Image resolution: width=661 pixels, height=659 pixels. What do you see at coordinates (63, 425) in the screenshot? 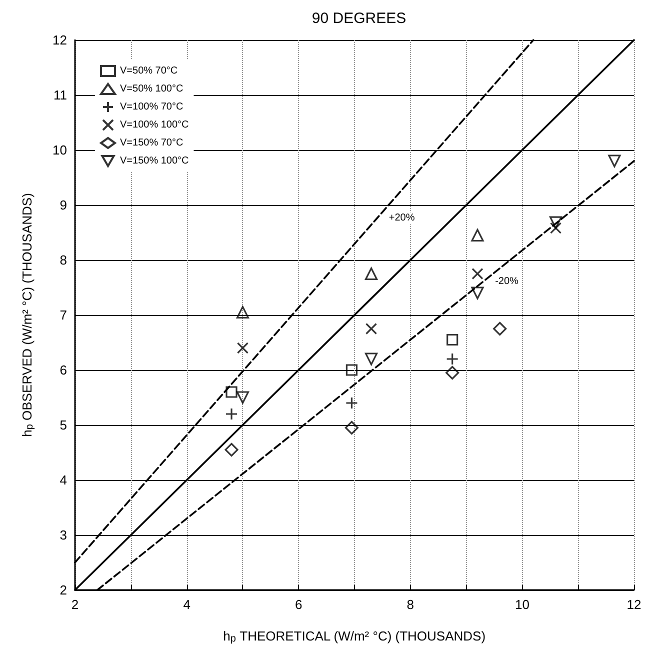
I see `y-tick-label: 5` at bounding box center [63, 425].